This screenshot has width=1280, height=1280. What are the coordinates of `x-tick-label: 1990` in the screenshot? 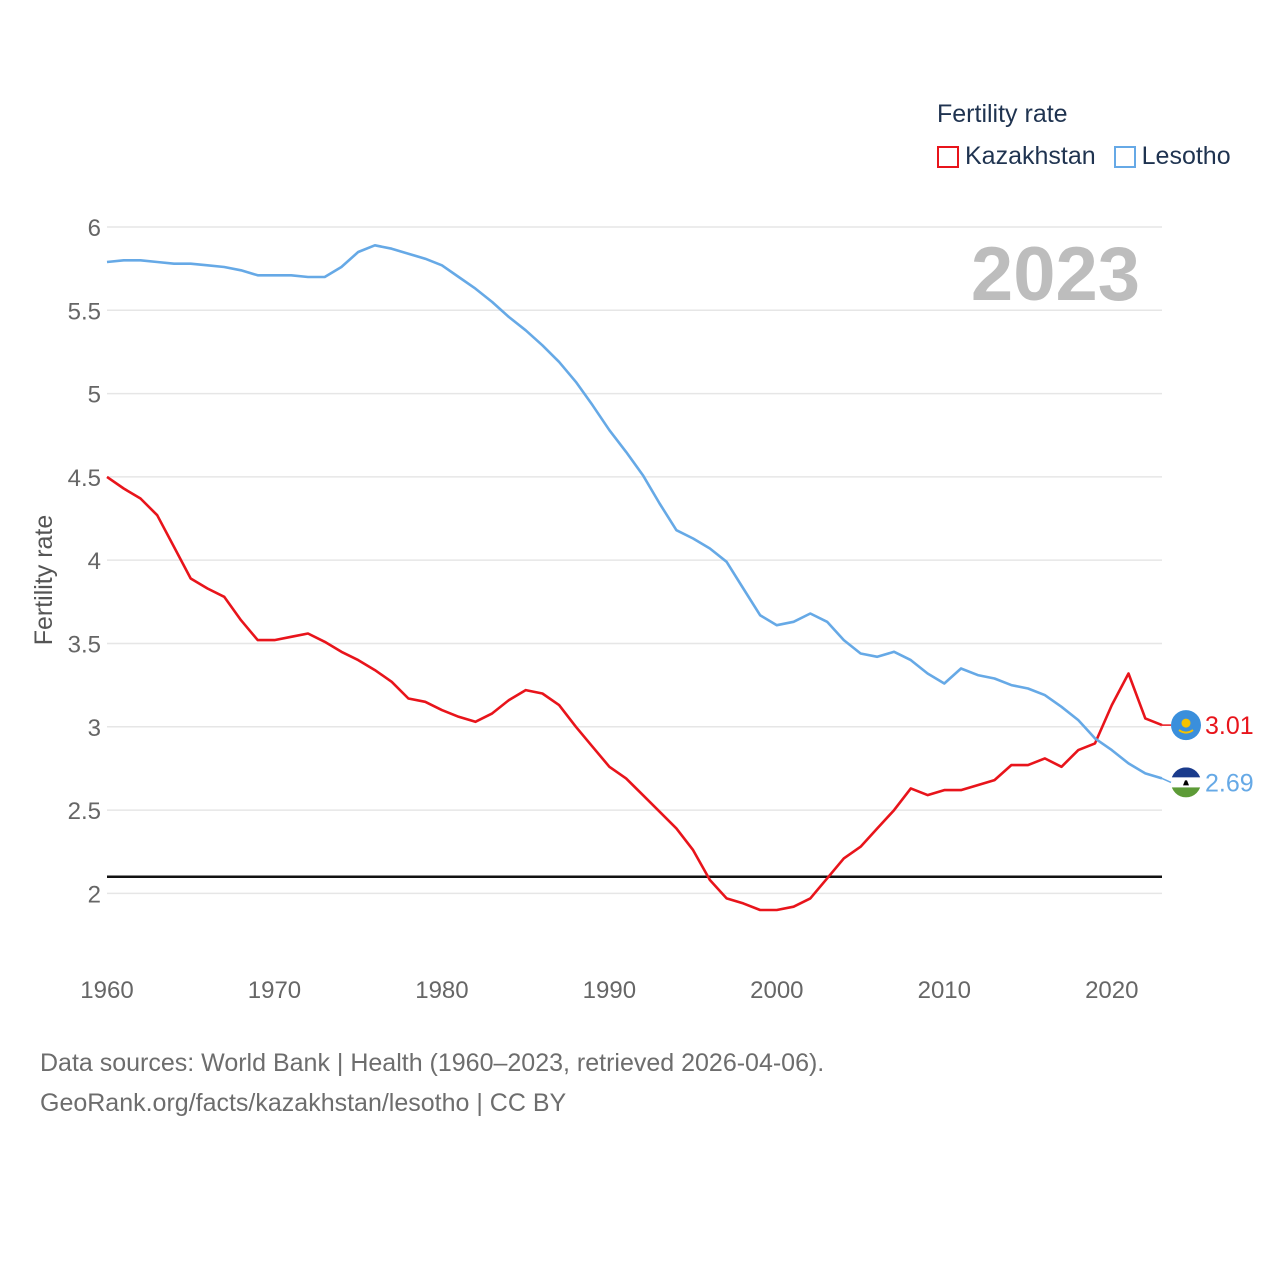 It's located at (609, 990).